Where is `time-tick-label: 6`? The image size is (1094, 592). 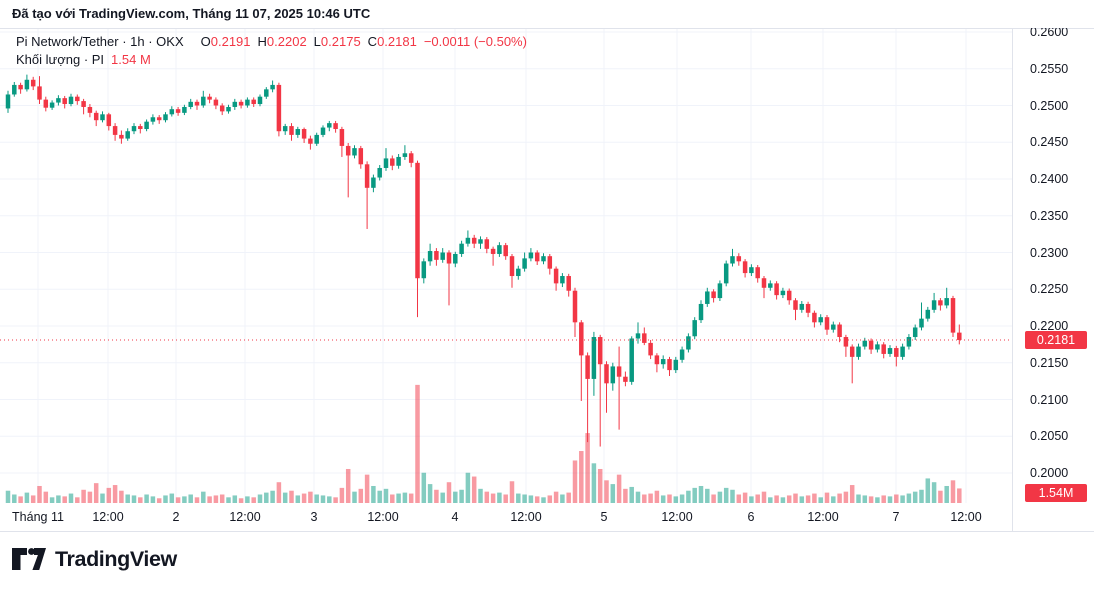
time-tick-label: 6 is located at coordinates (751, 517).